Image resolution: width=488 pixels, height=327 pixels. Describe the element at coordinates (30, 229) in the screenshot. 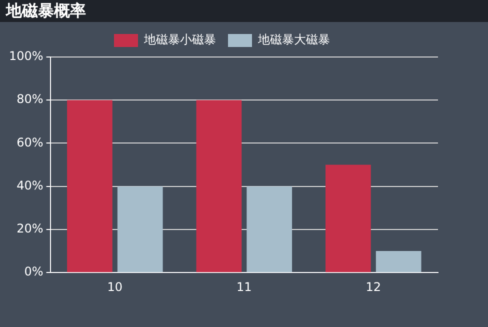

I see `y-tick-label: 20%` at that location.